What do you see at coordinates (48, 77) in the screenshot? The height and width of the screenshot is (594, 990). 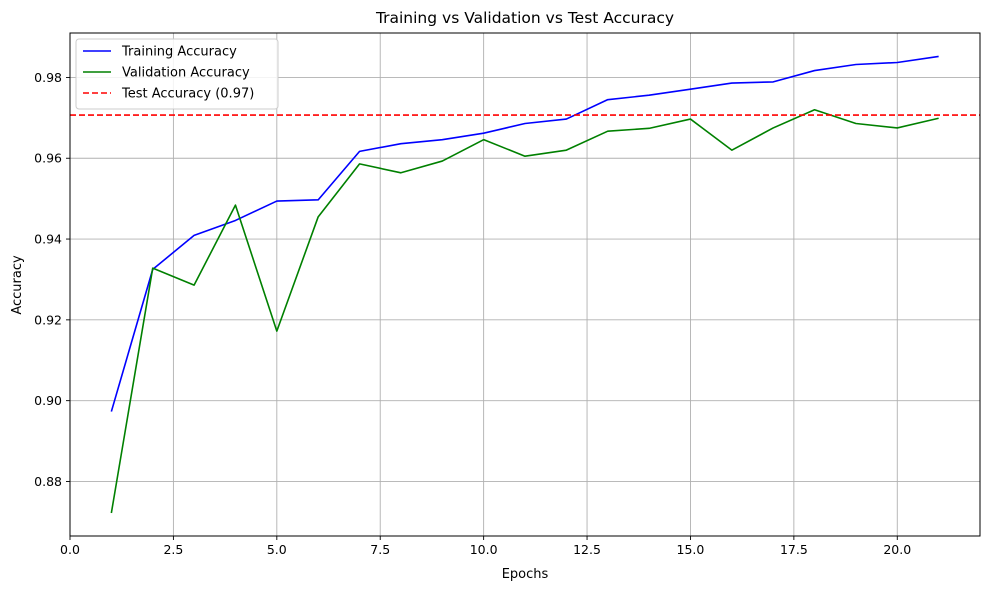 I see `y-tick-label: 0.98` at bounding box center [48, 77].